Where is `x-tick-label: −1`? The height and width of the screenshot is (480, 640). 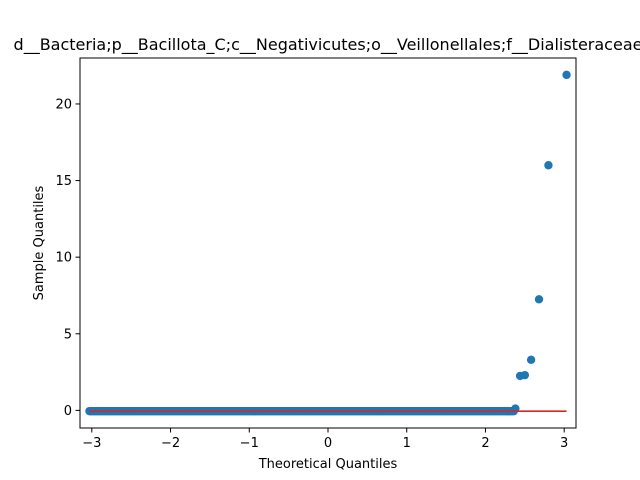
x-tick-label: −1 is located at coordinates (249, 443).